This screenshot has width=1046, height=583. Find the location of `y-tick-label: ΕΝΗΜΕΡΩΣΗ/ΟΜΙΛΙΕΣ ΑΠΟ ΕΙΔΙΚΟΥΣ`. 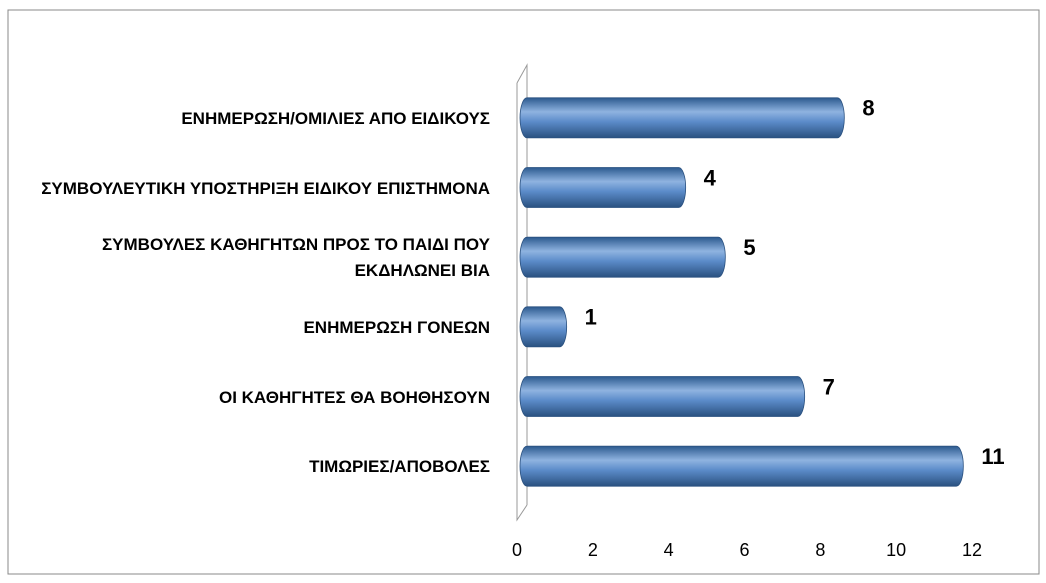

y-tick-label: ΕΝΗΜΕΡΩΣΗ/ΟΜΙΛΙΕΣ ΑΠΟ ΕΙΔΙΚΟΥΣ is located at coordinates (335, 118).